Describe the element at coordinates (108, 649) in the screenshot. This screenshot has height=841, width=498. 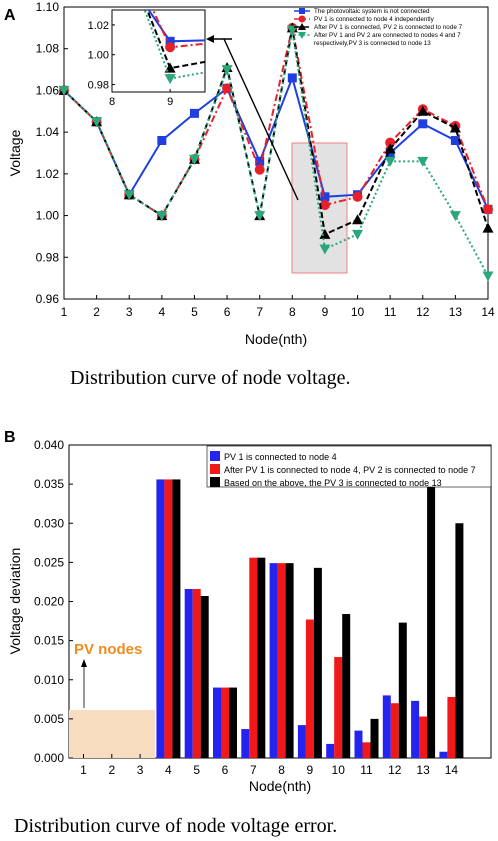
I see `panel-b-pv-nodes-label: PV nodes` at that location.